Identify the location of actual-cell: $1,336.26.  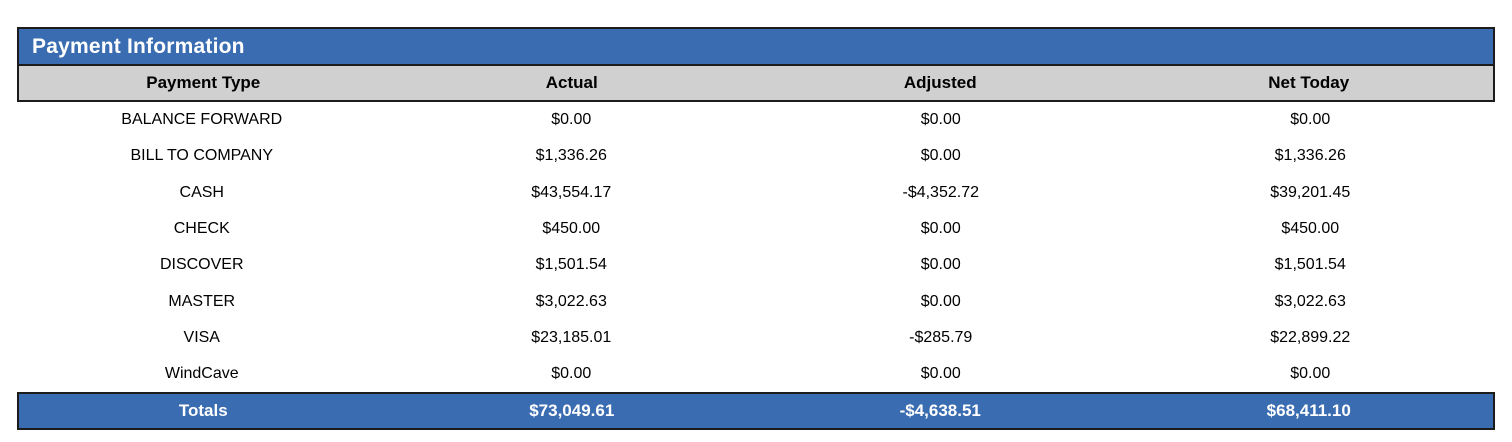
(571, 156).